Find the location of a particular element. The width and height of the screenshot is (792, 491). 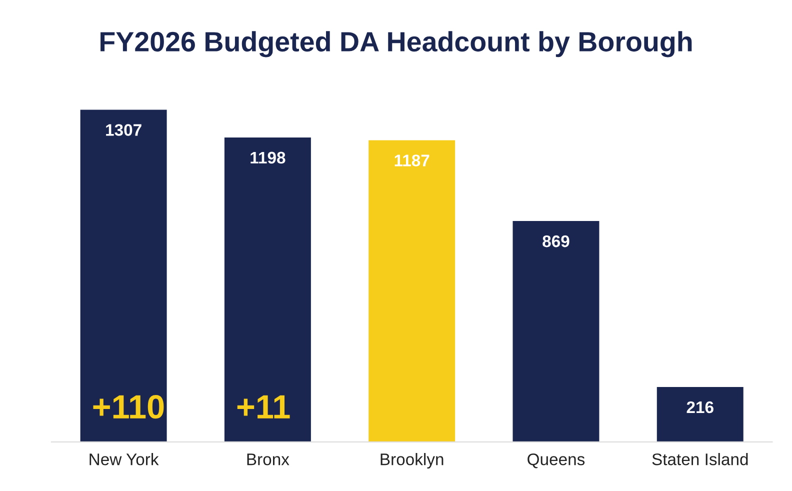

data-label: 1307 is located at coordinates (124, 130).